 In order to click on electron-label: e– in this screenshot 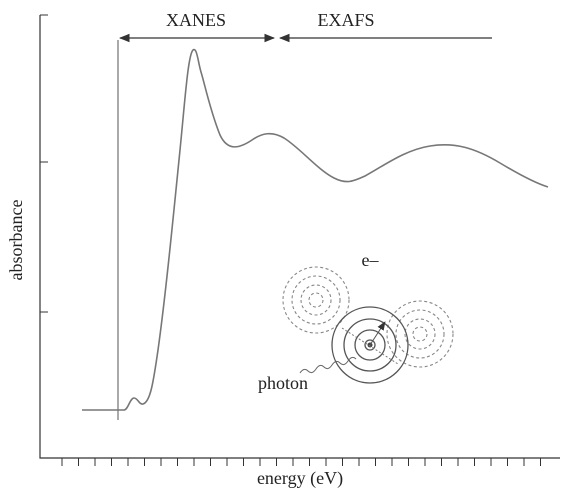, I will do `click(371, 260)`.